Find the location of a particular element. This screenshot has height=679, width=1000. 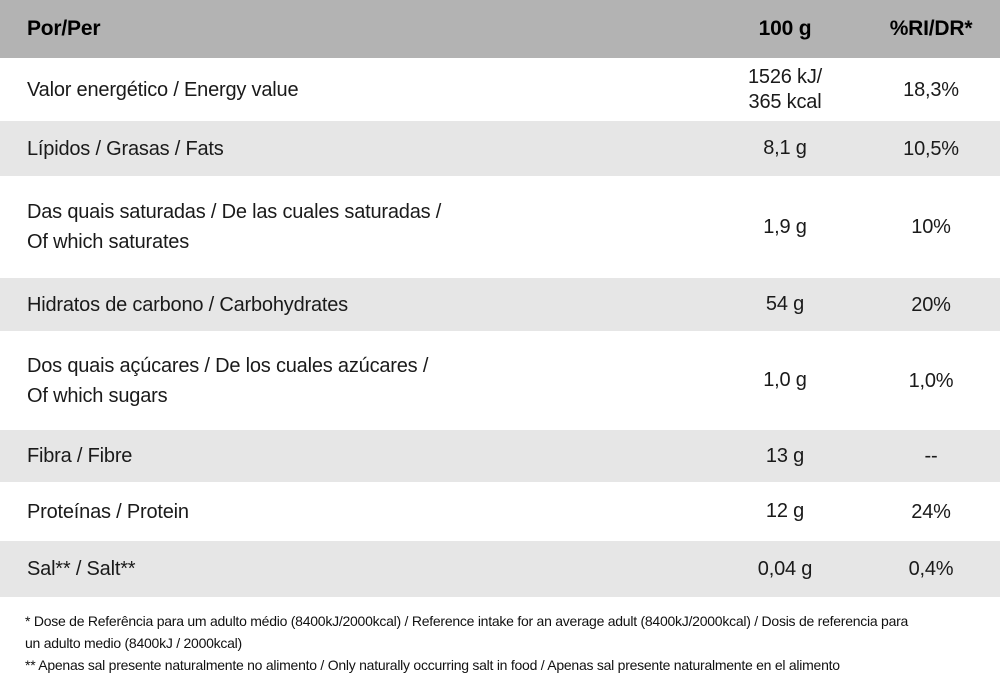

table-header-row: Por/Per 100 g %RI/DR* is located at coordinates (500, 29).